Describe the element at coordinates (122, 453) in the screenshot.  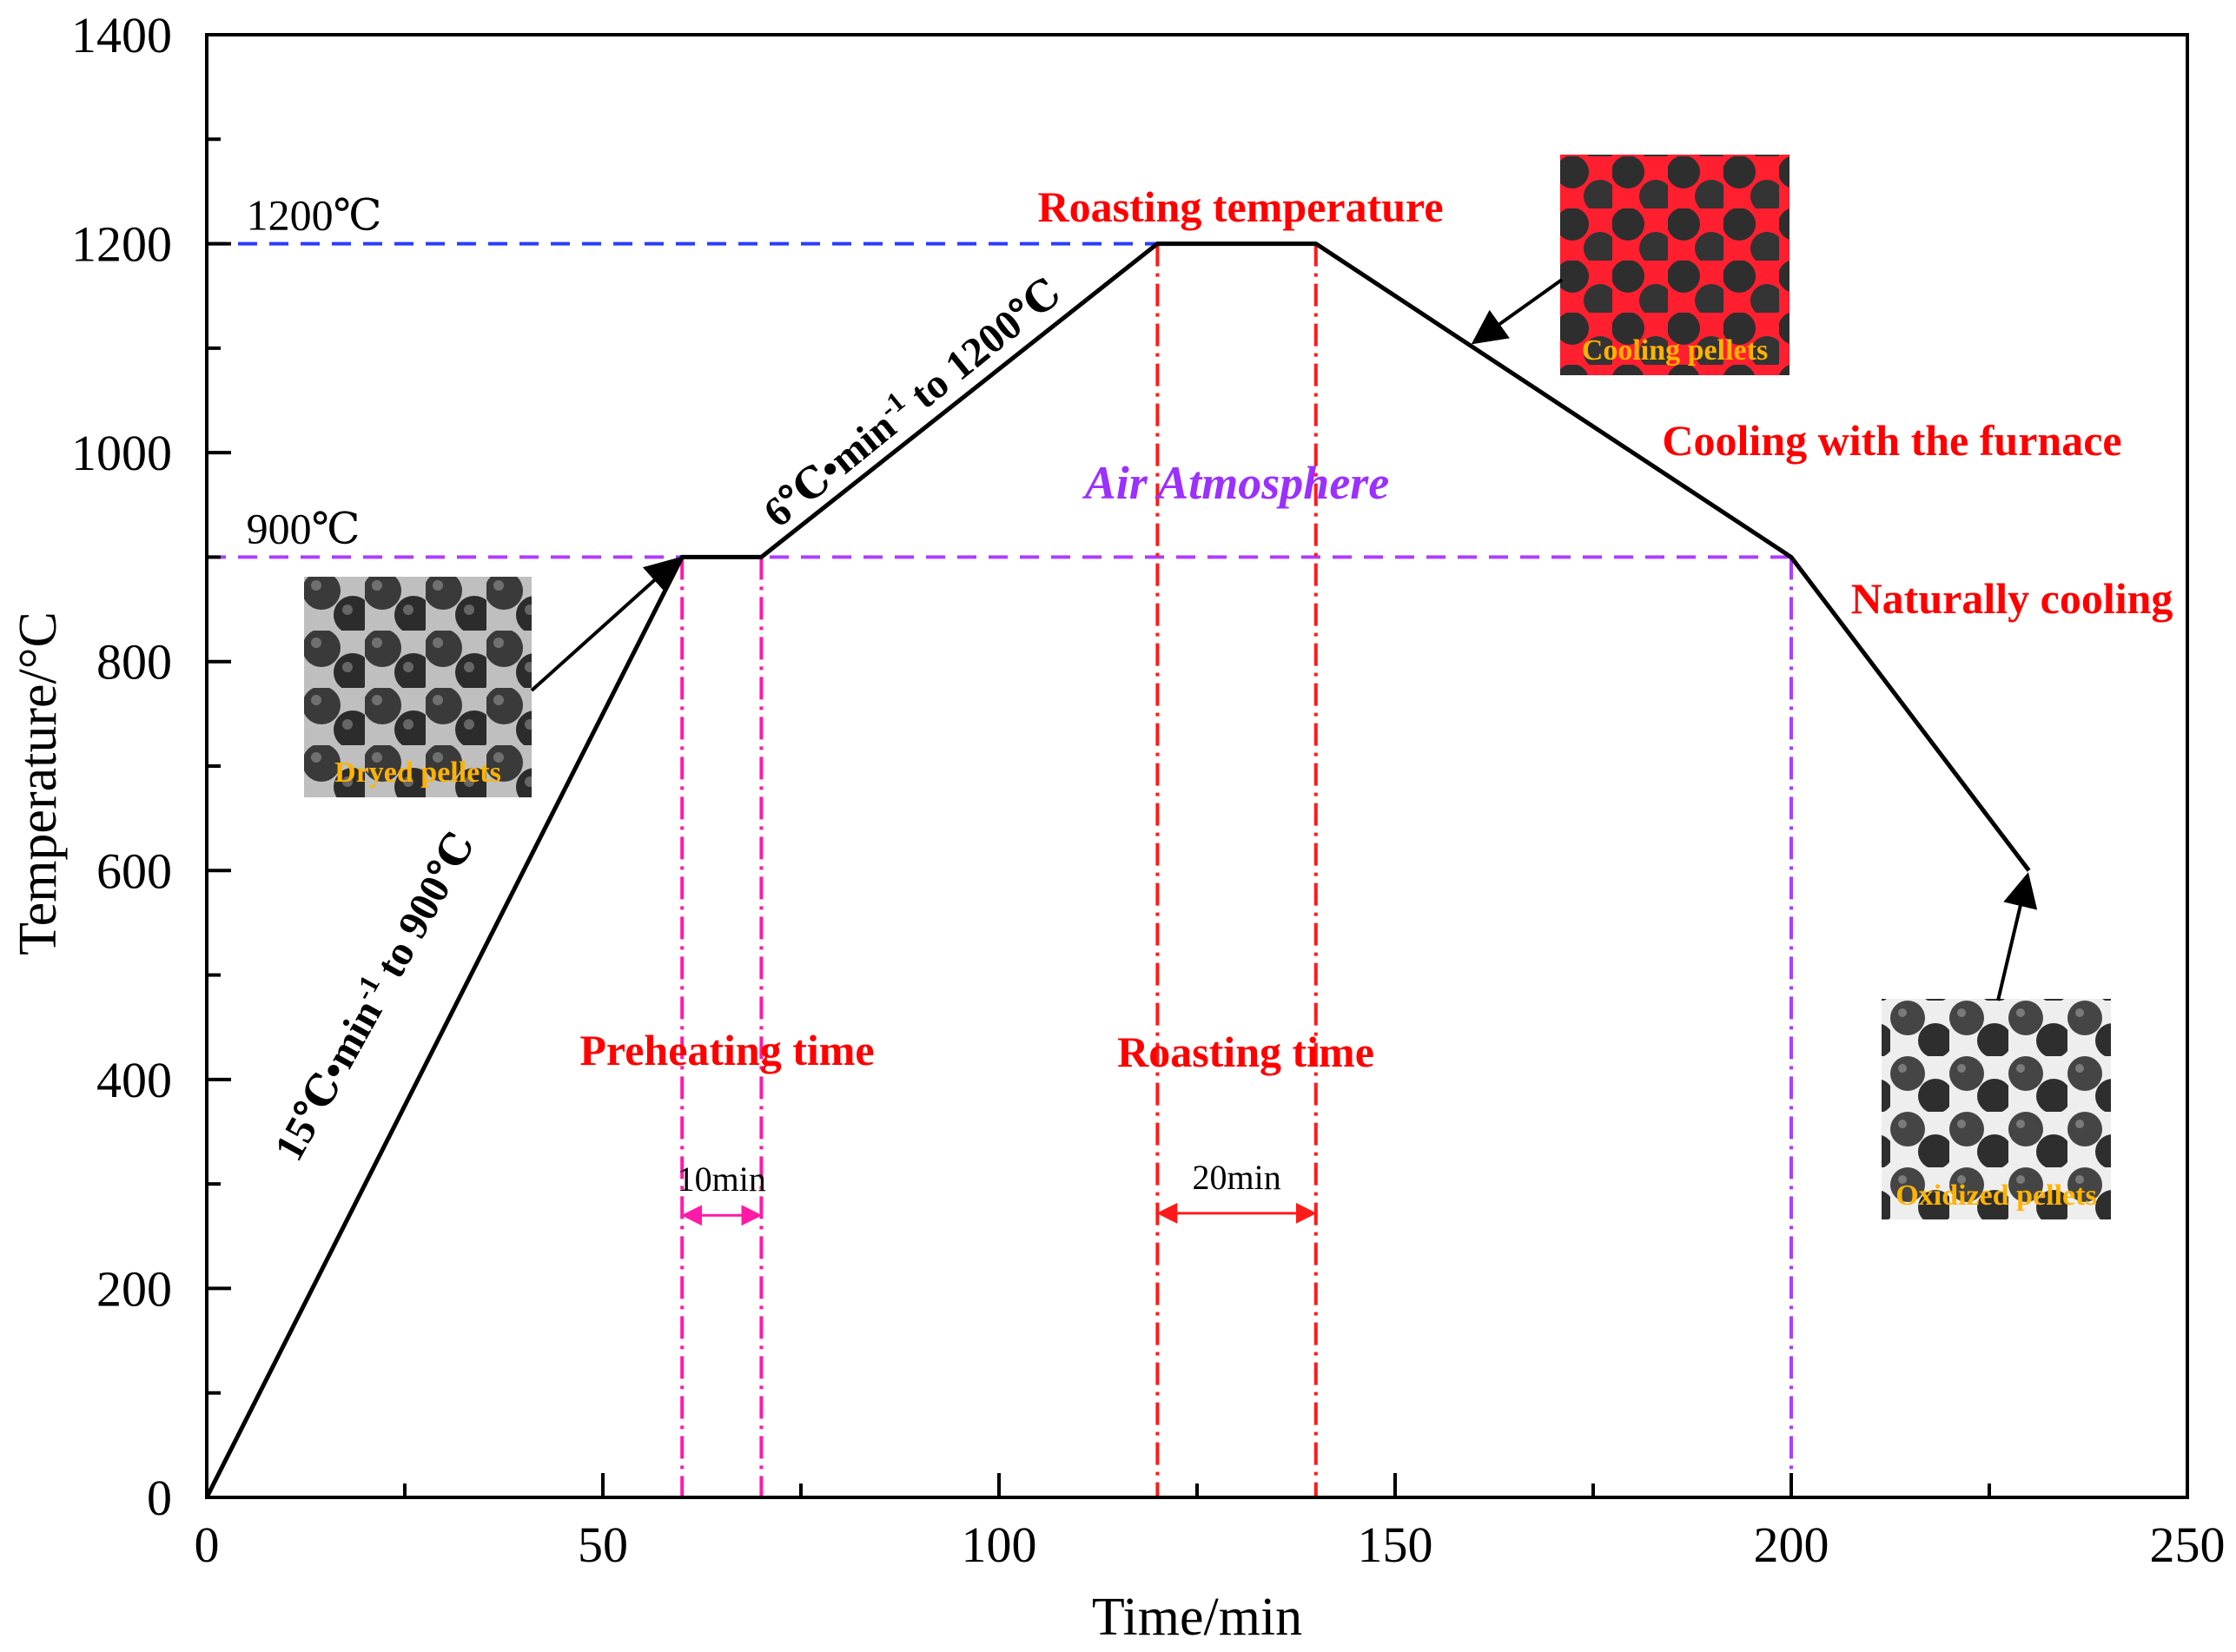
I see `y-tick-label-1000: 1000` at that location.